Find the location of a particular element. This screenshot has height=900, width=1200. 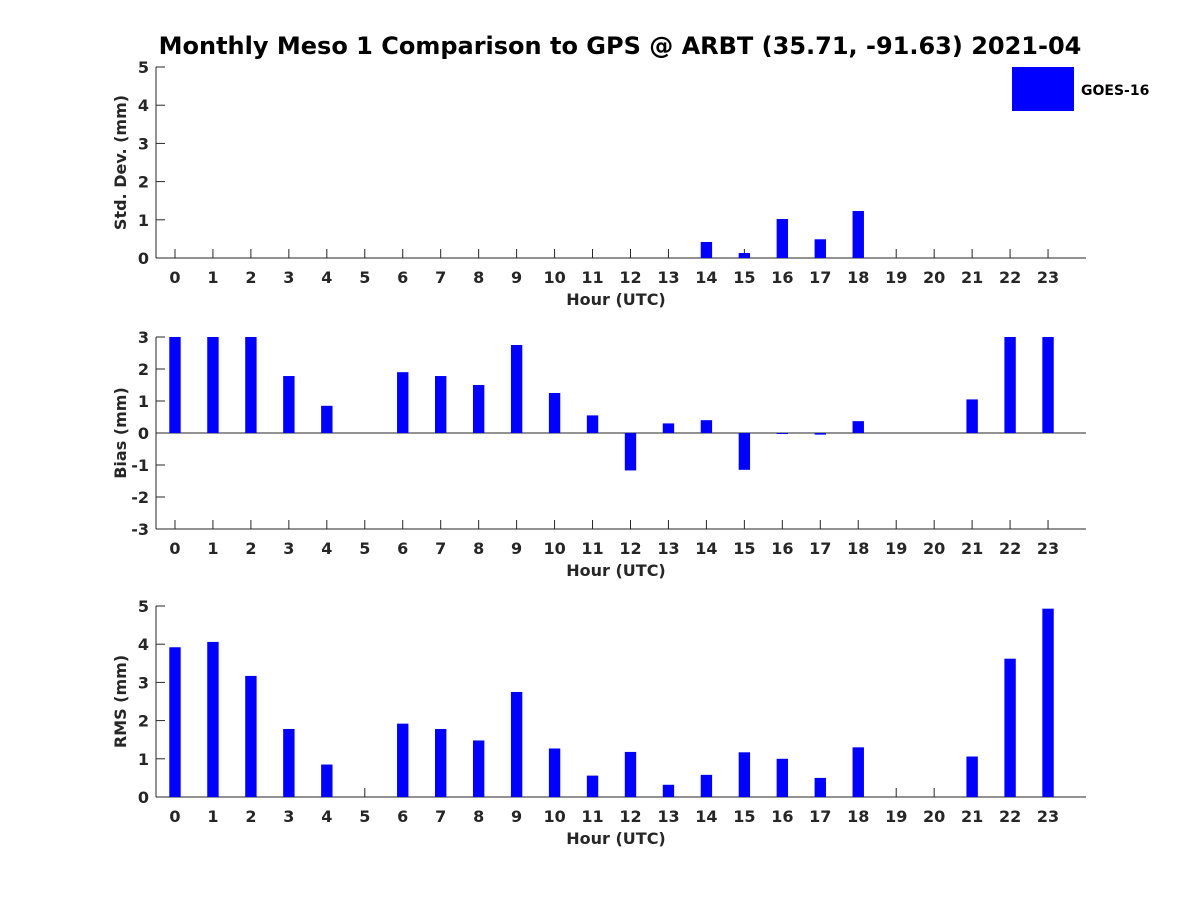

y-axis-label: Bias (mm) is located at coordinates (120, 433).